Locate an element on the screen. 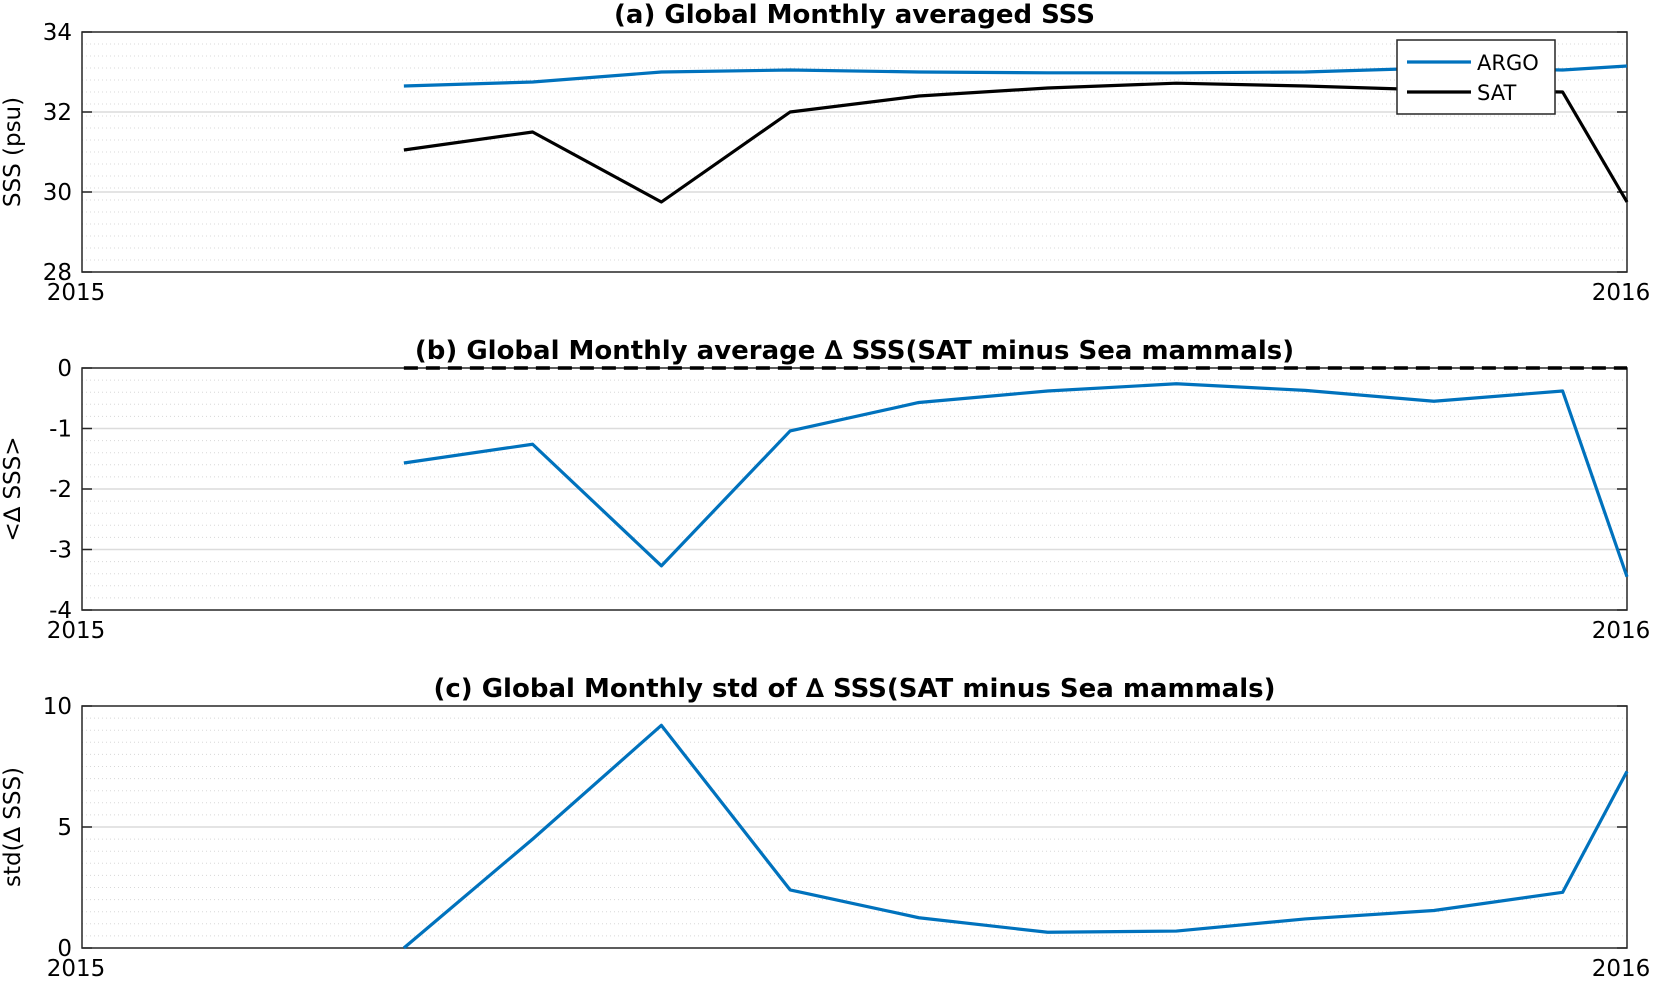  y-axis-label: std(∆ SSS) is located at coordinates (13, 827).